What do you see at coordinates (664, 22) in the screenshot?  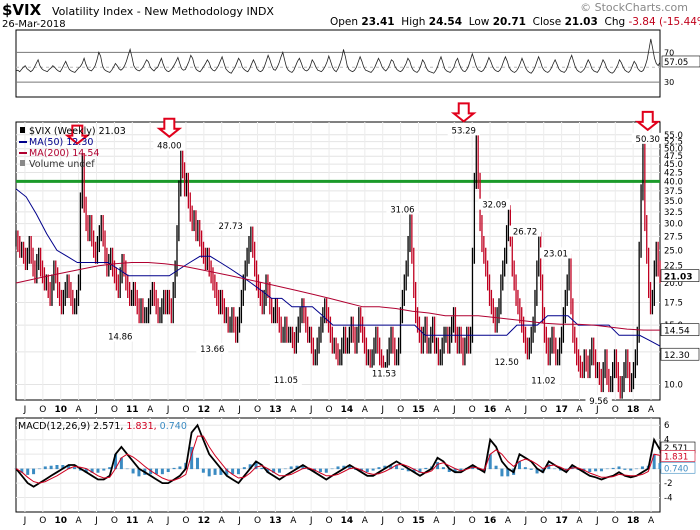 I see `chg-value: -3.84 (-15.44%)` at bounding box center [664, 22].